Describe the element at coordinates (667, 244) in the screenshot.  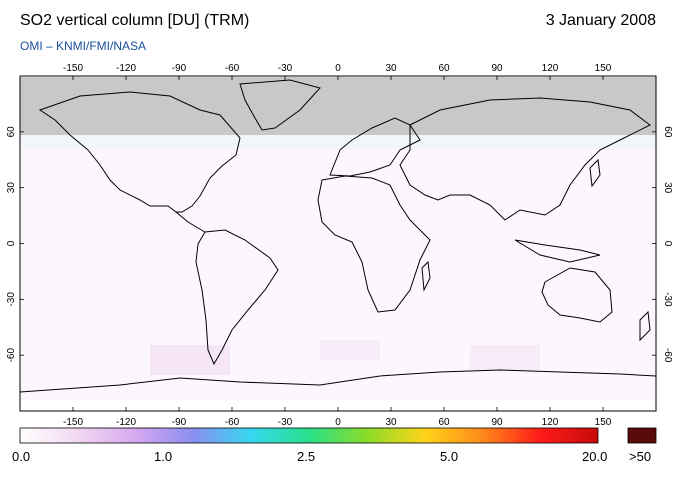
I see `lat-tick-label-right: 0` at that location.